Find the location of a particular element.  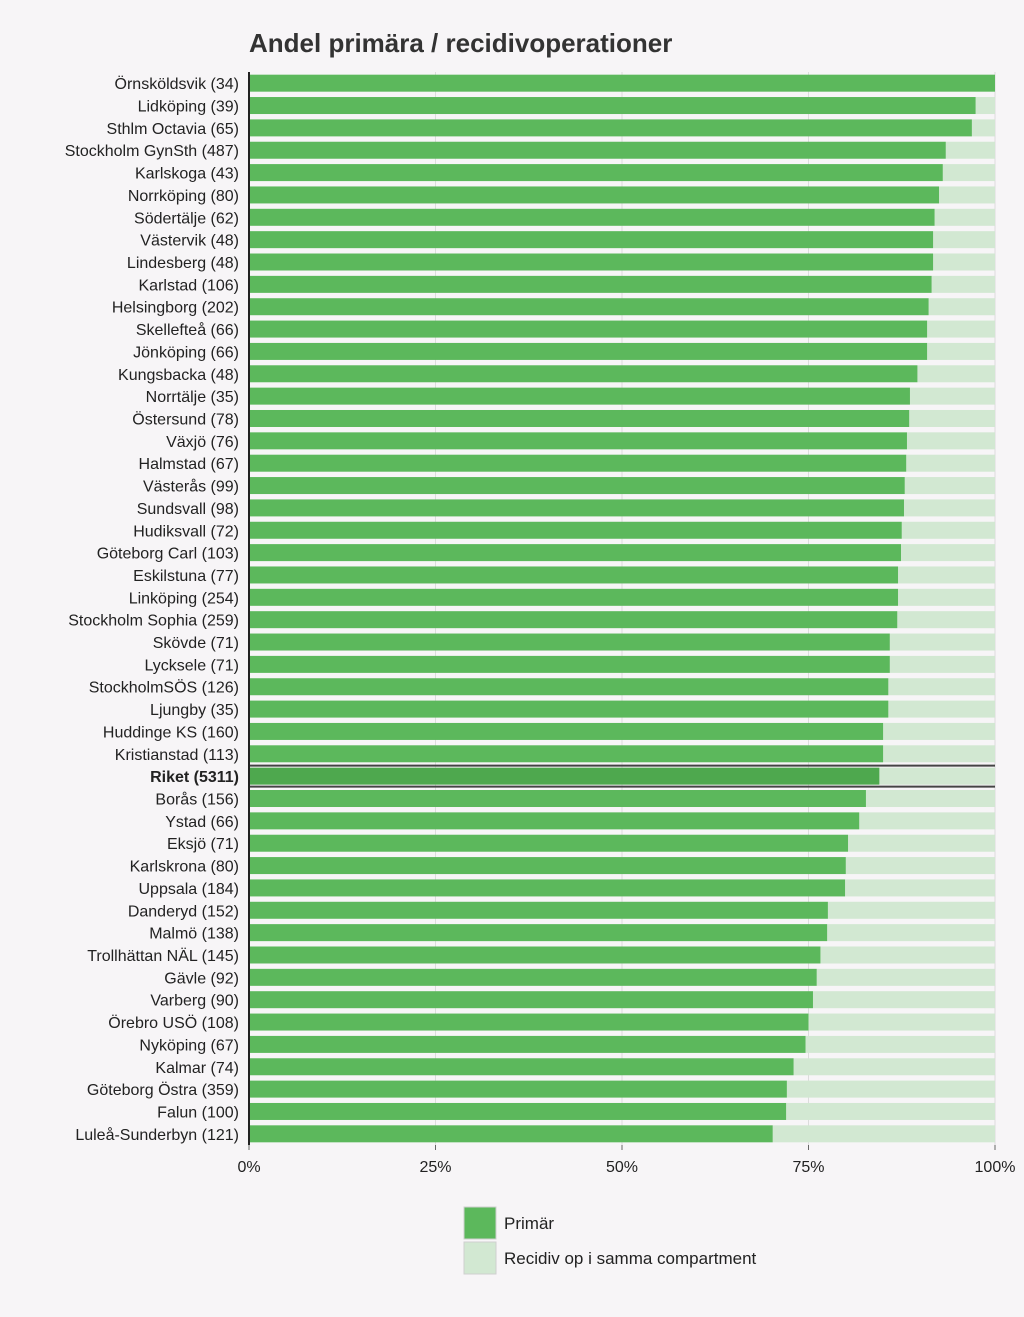

category-label: Gävle (92) is located at coordinates (201, 978).